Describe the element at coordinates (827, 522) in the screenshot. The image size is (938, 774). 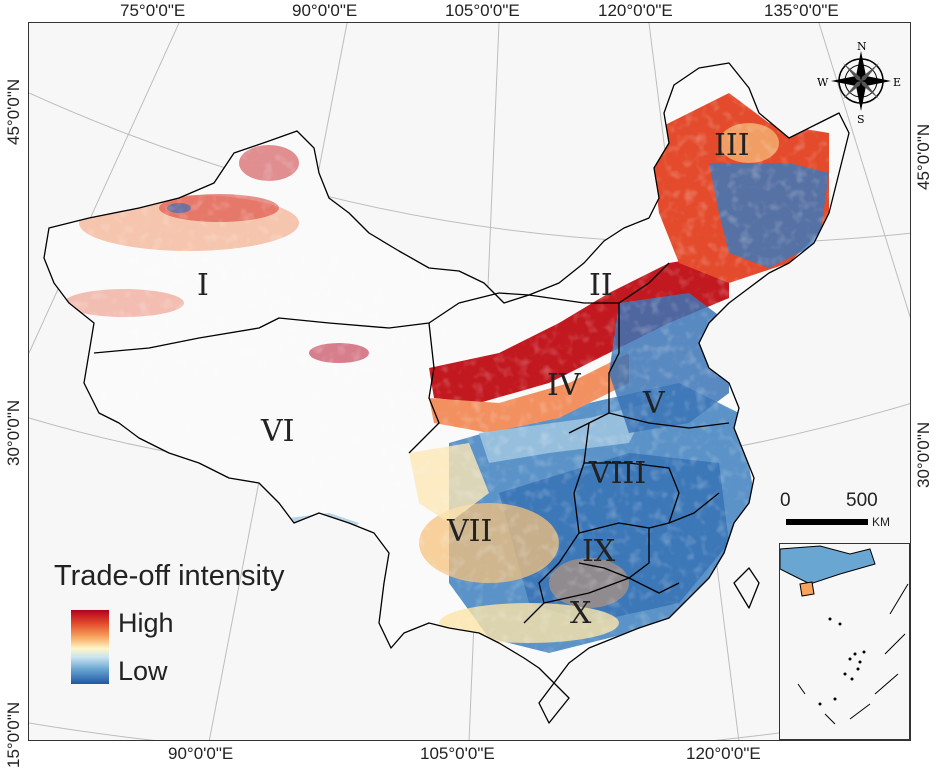
I see `scale-bar` at that location.